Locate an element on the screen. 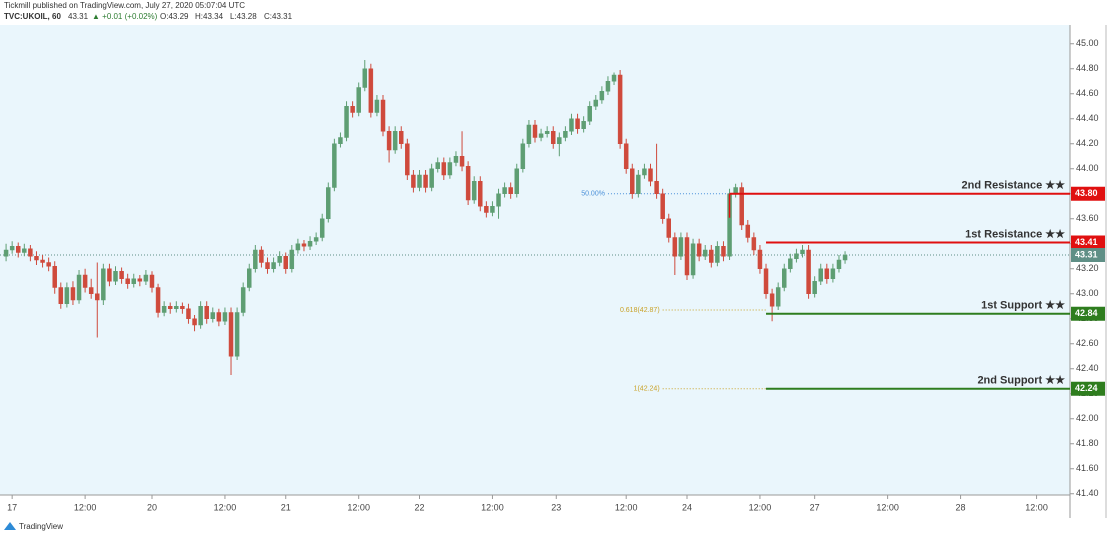 The image size is (1114, 533). logo-icon is located at coordinates (10, 526).